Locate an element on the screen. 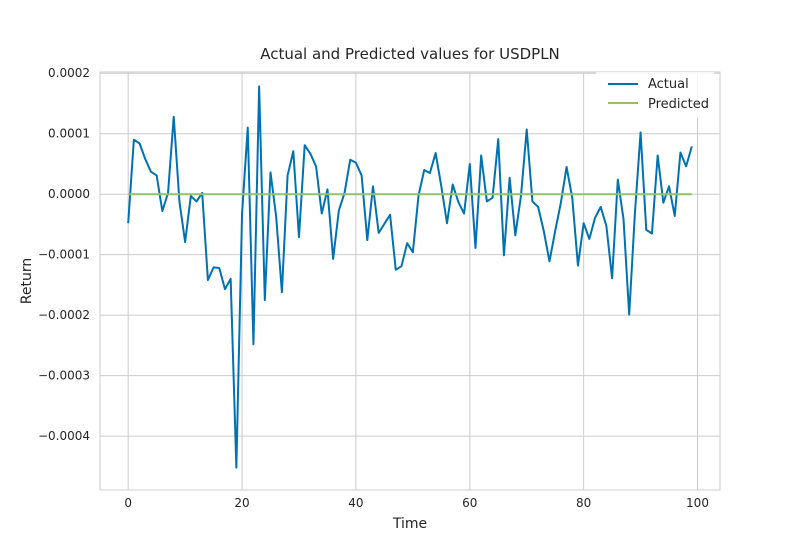  x-tick-label: 100 is located at coordinates (697, 503).